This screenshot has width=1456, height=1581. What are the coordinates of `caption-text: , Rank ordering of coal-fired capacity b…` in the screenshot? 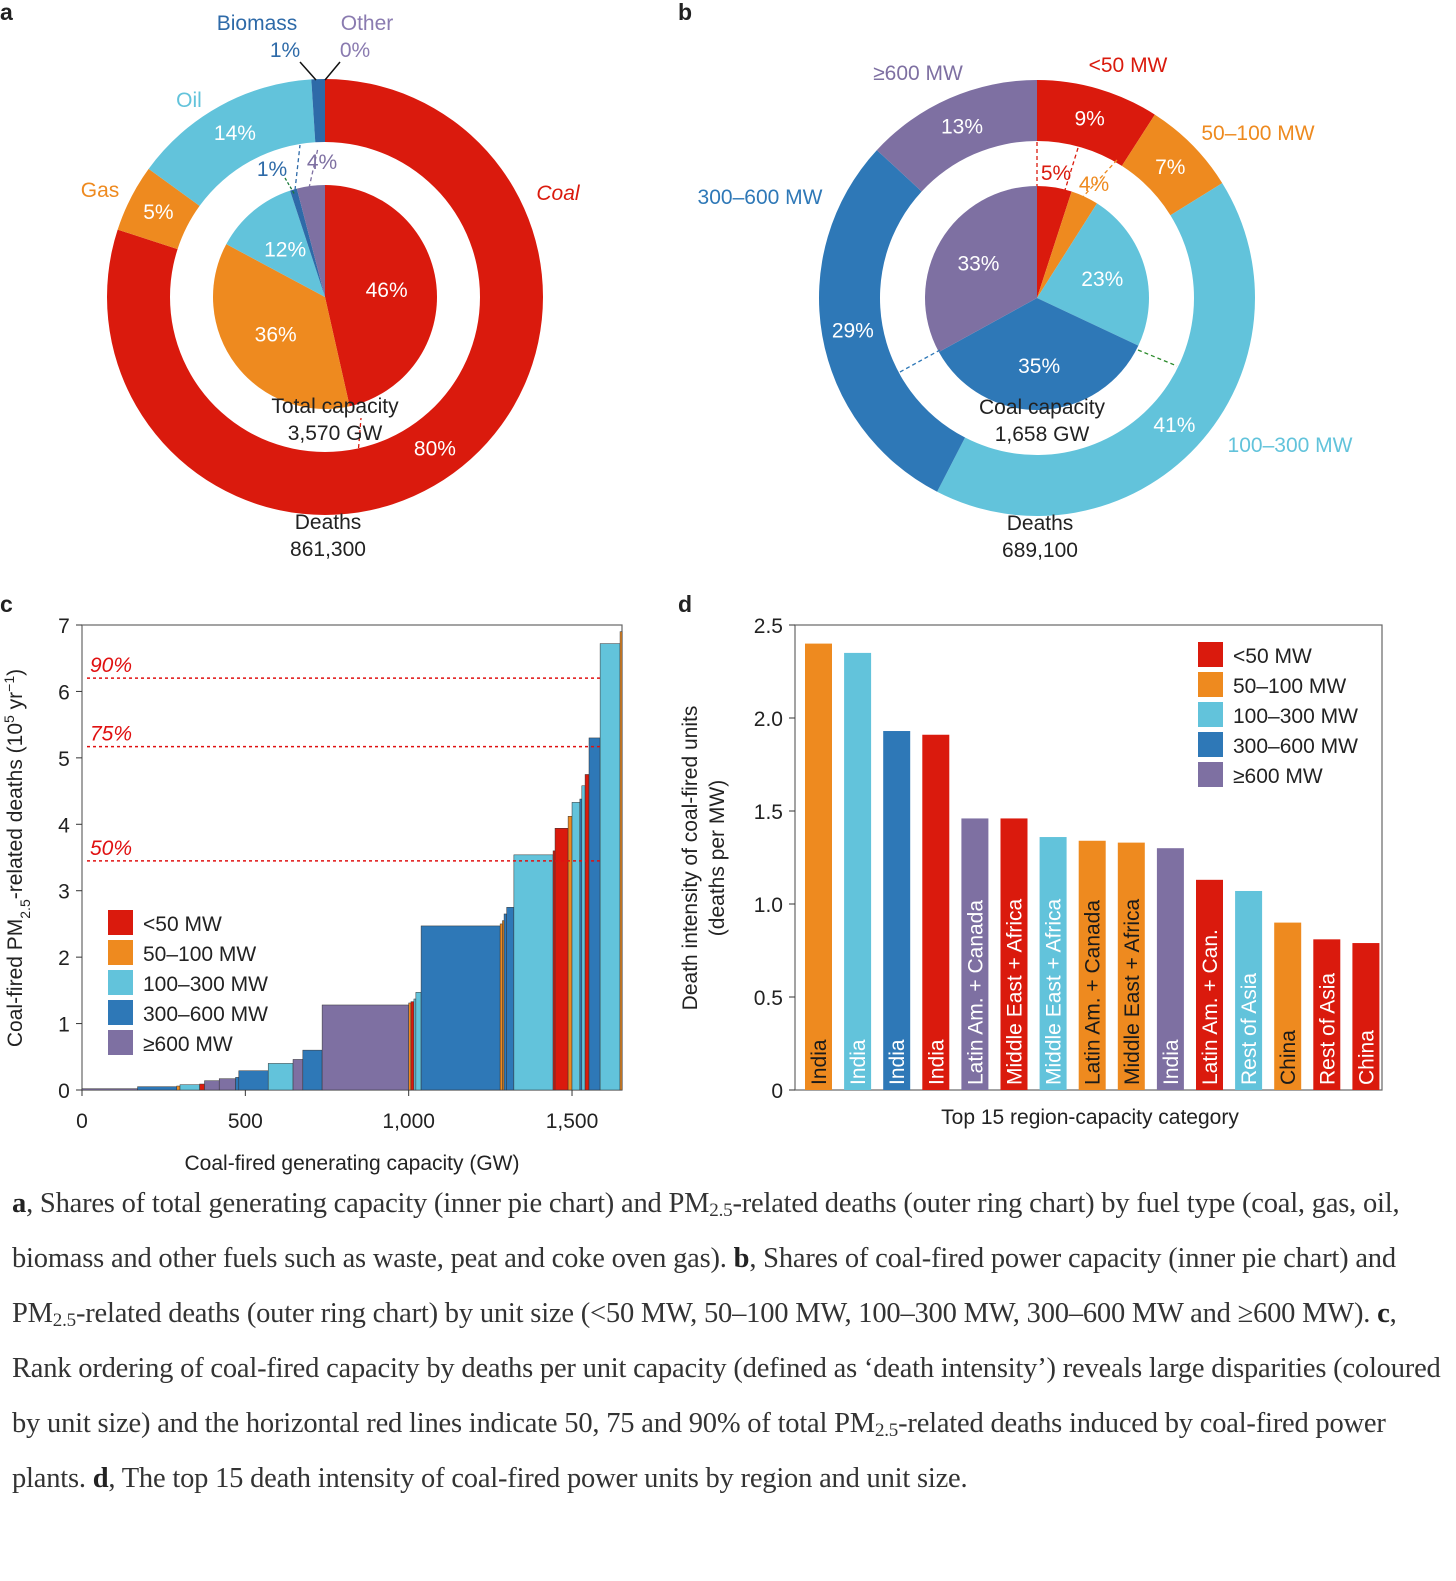 It's located at (726, 1368).